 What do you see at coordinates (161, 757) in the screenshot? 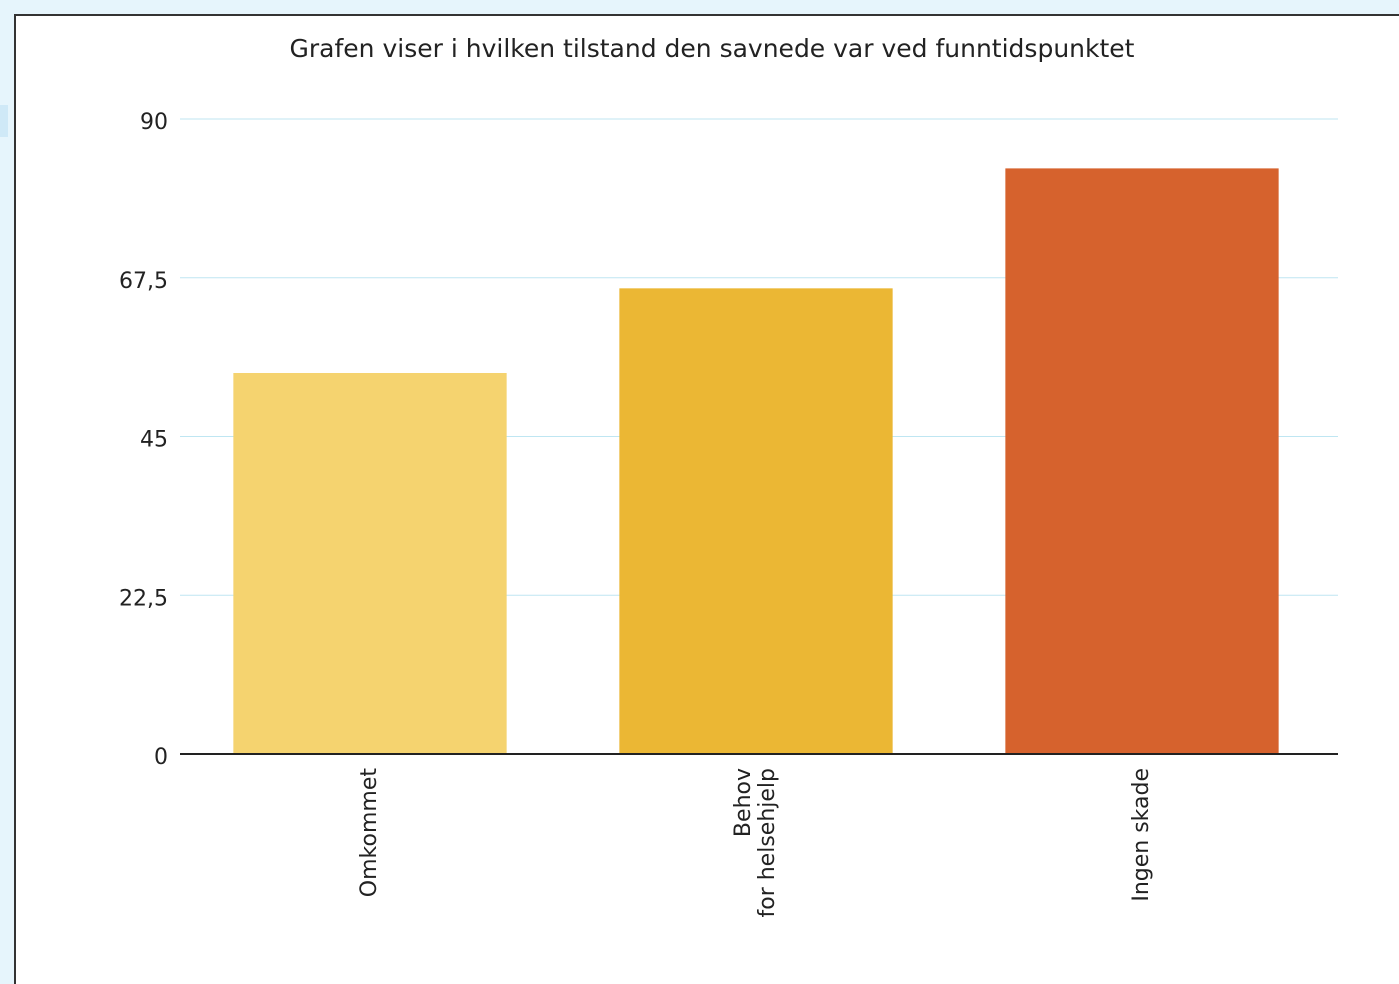
I see `y-tick-label: 0` at bounding box center [161, 757].